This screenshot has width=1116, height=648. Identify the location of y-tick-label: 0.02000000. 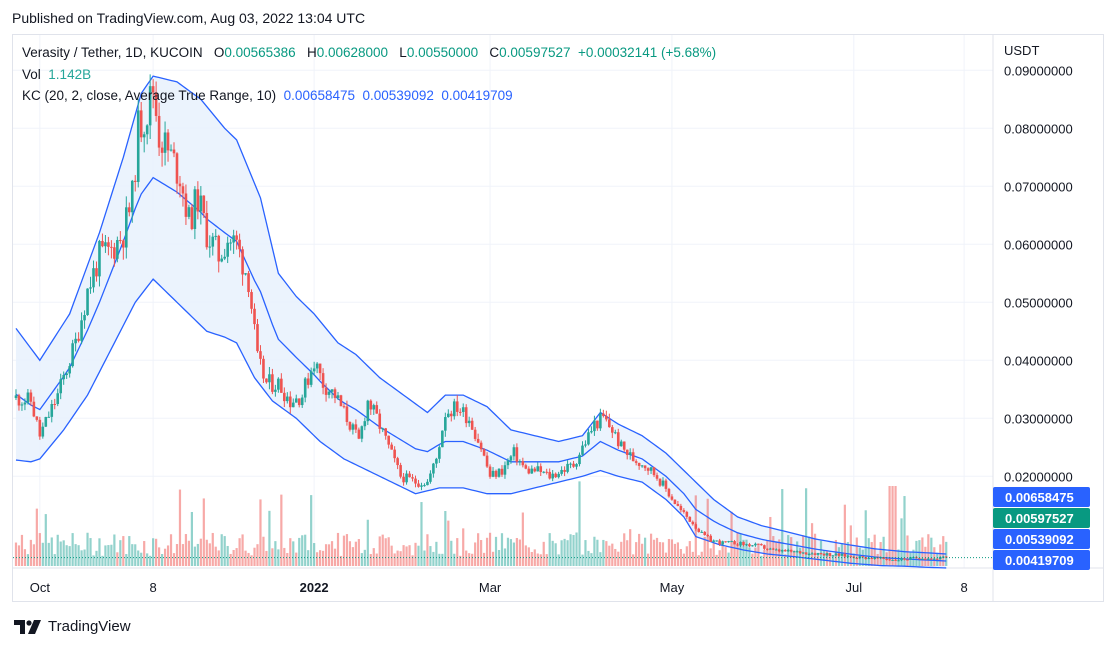
(1038, 476).